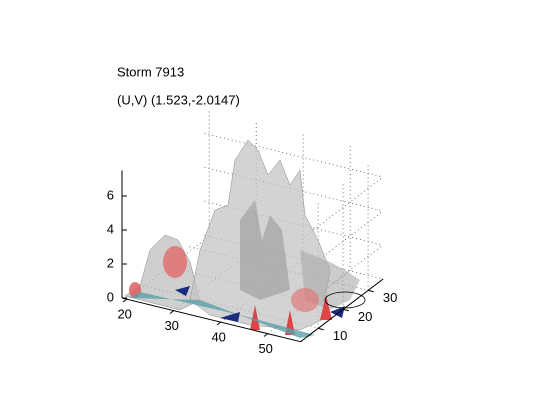 The height and width of the screenshot is (400, 533). Describe the element at coordinates (110, 194) in the screenshot. I see `z-tick-label: 6` at that location.